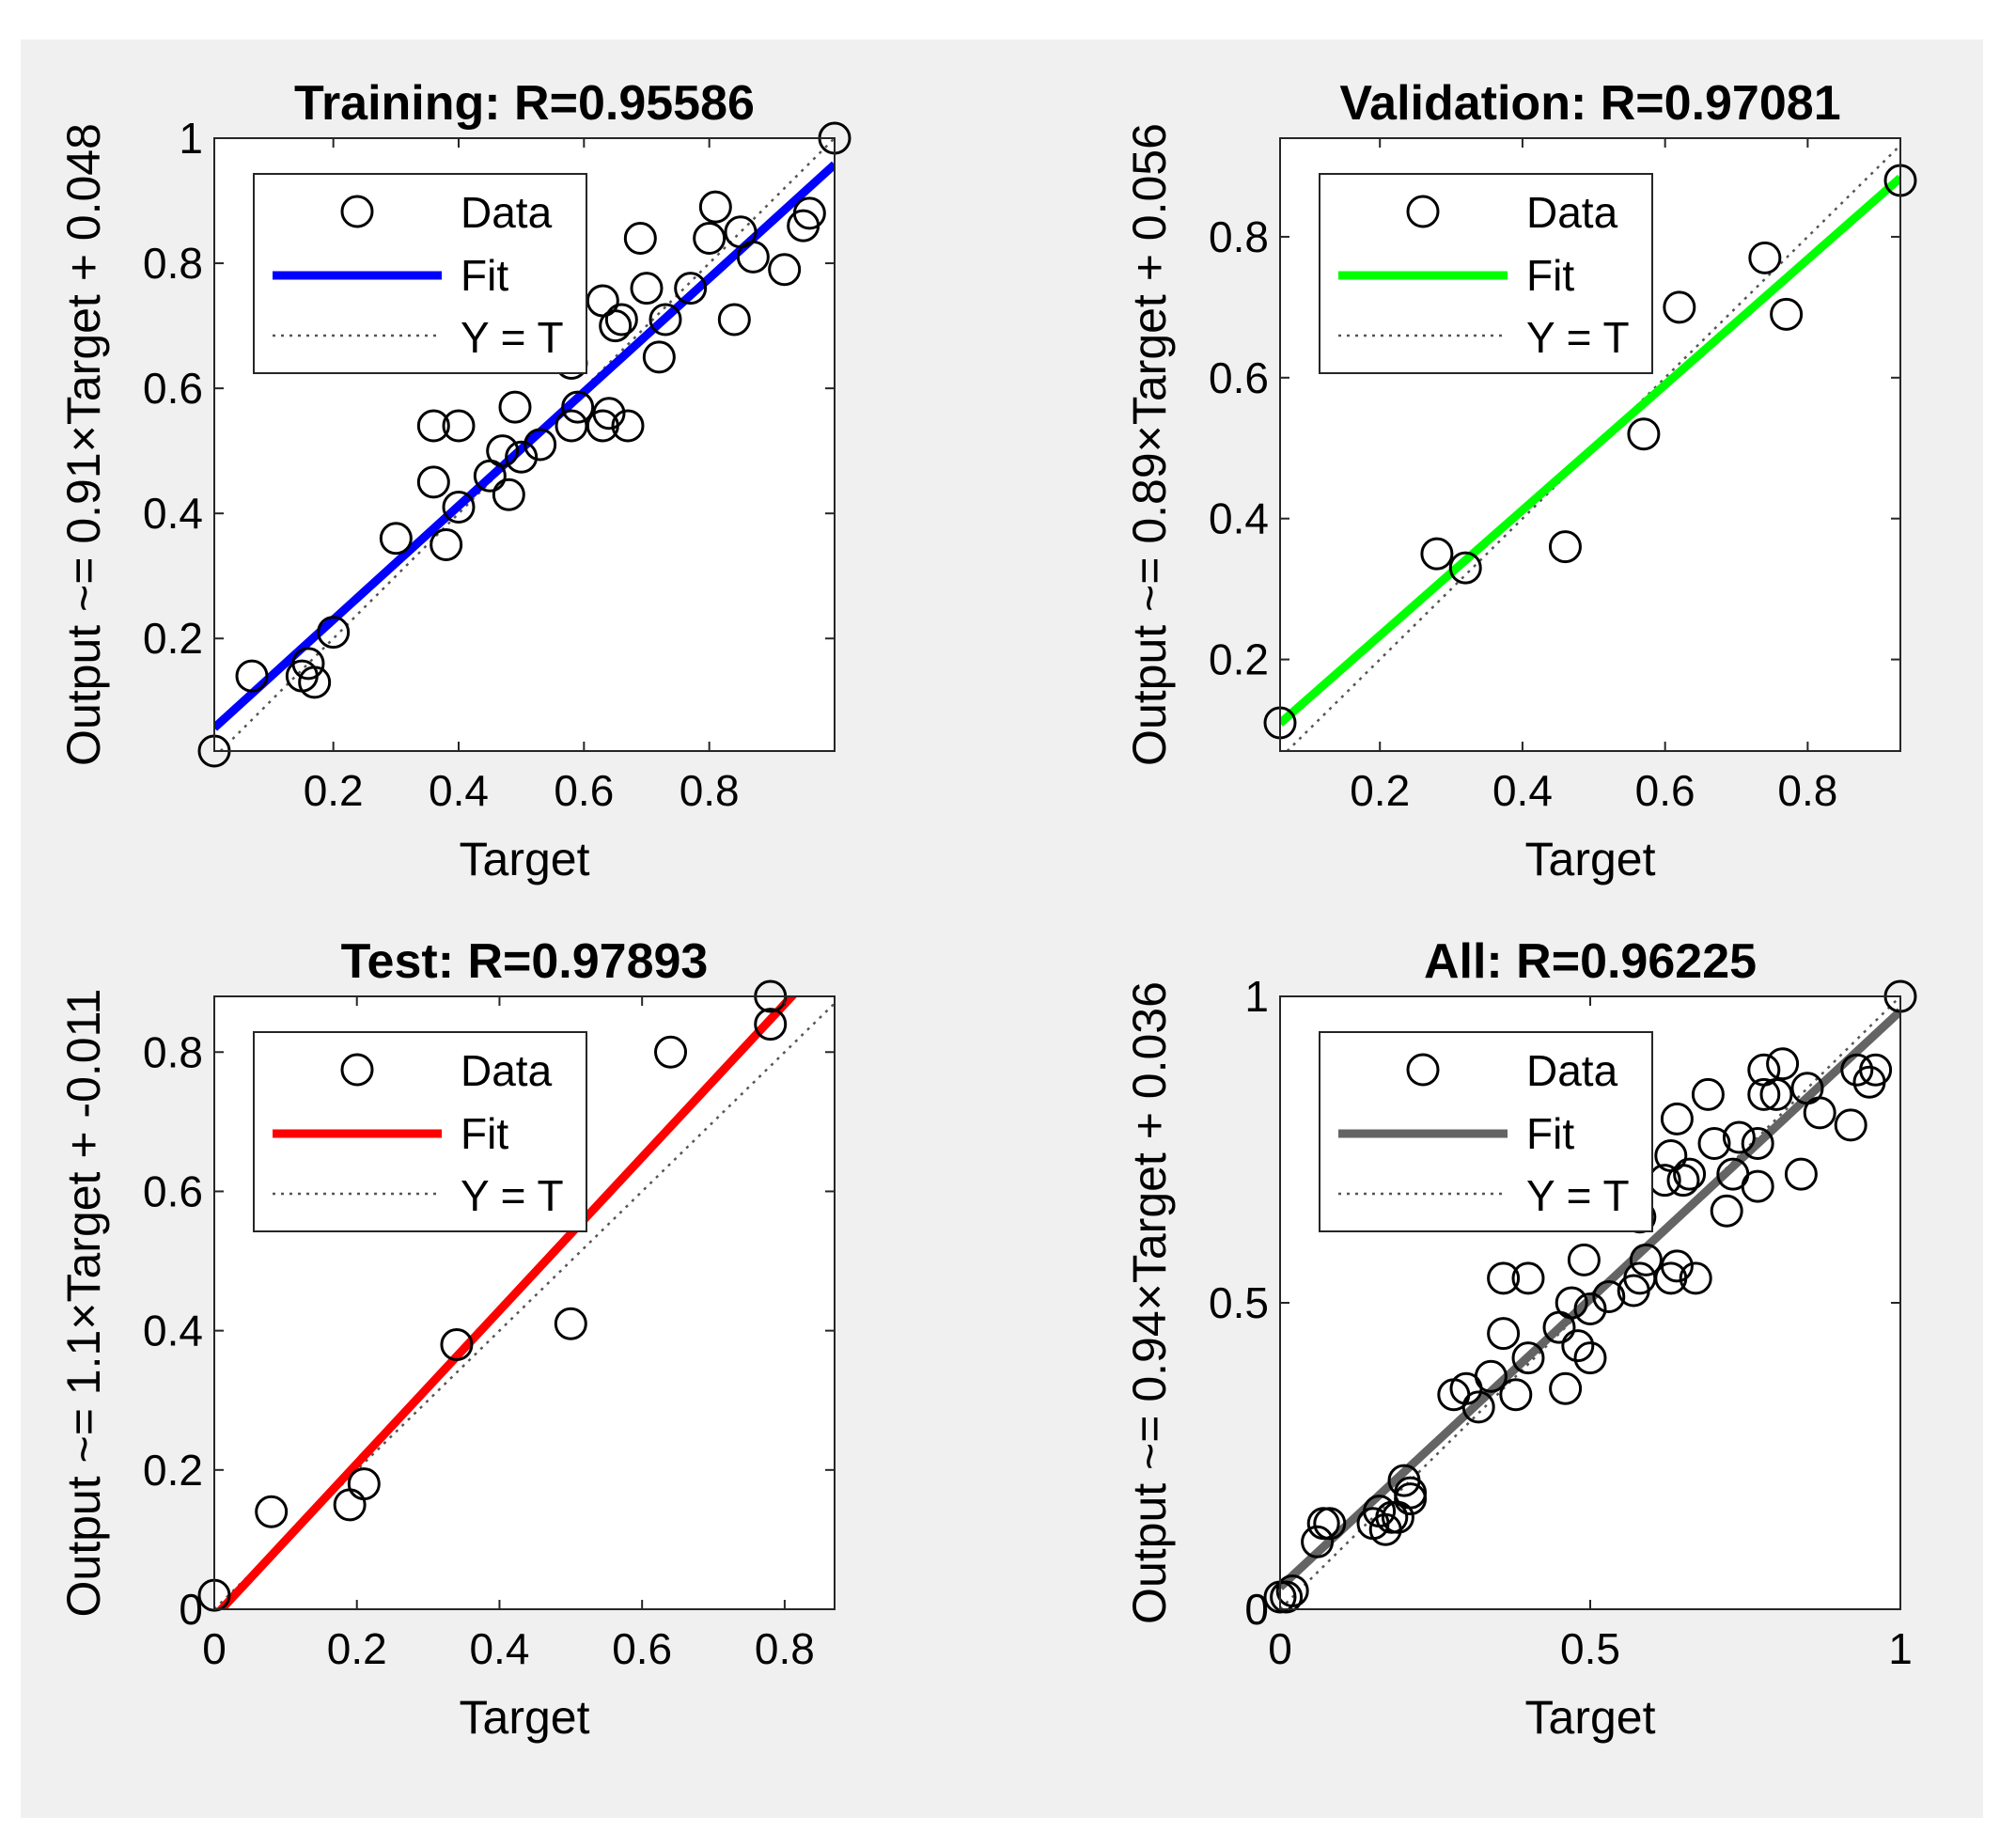  What do you see at coordinates (1578, 1195) in the screenshot?
I see `legend-identity-label: Y = T` at bounding box center [1578, 1195].